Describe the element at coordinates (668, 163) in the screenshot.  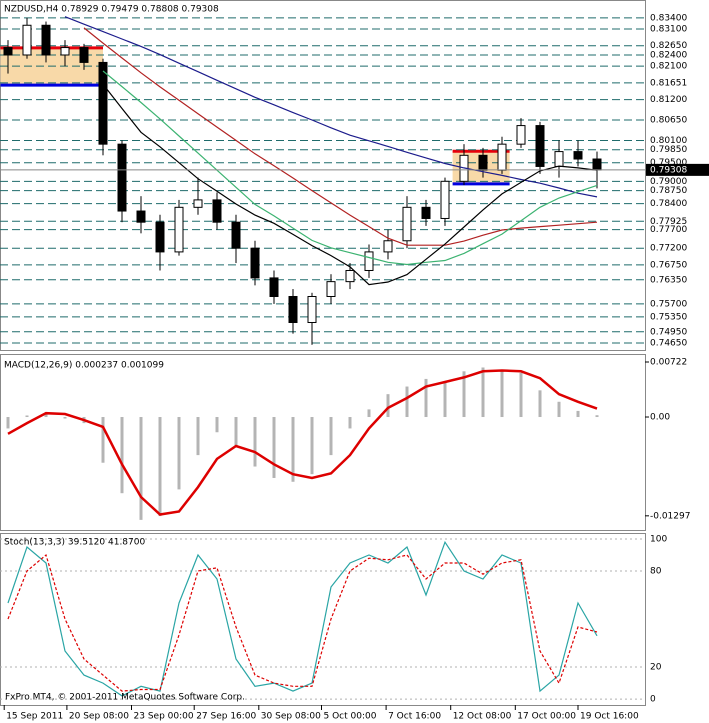
I see `y-tick-label: 0.79500` at that location.